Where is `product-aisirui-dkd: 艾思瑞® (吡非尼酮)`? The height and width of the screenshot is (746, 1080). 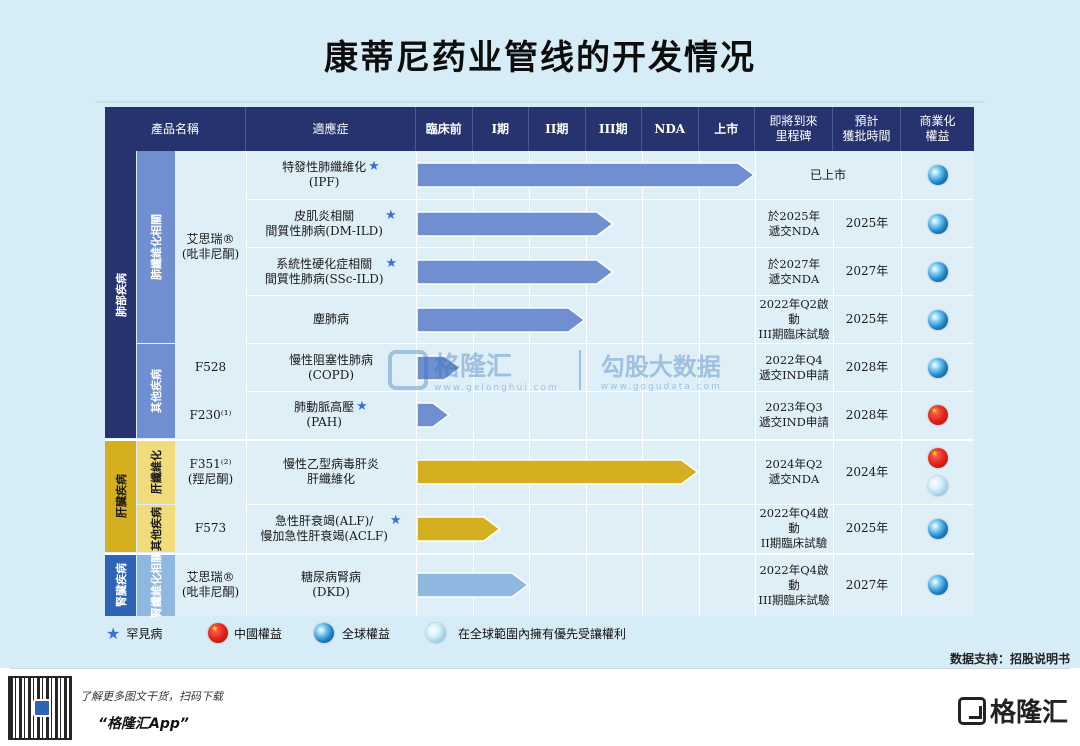 product-aisirui-dkd: 艾思瑞® (吡非尼酮) is located at coordinates (210, 584).